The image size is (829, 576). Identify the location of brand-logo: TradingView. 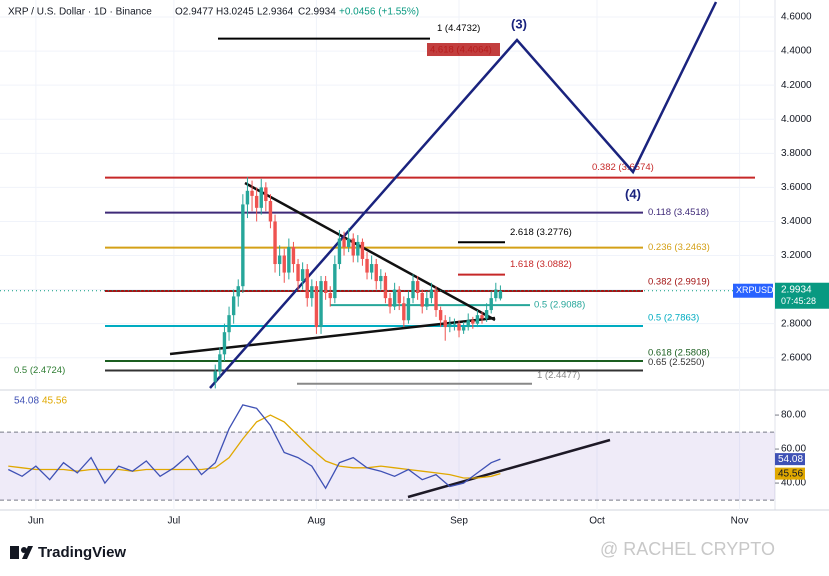
(68, 552).